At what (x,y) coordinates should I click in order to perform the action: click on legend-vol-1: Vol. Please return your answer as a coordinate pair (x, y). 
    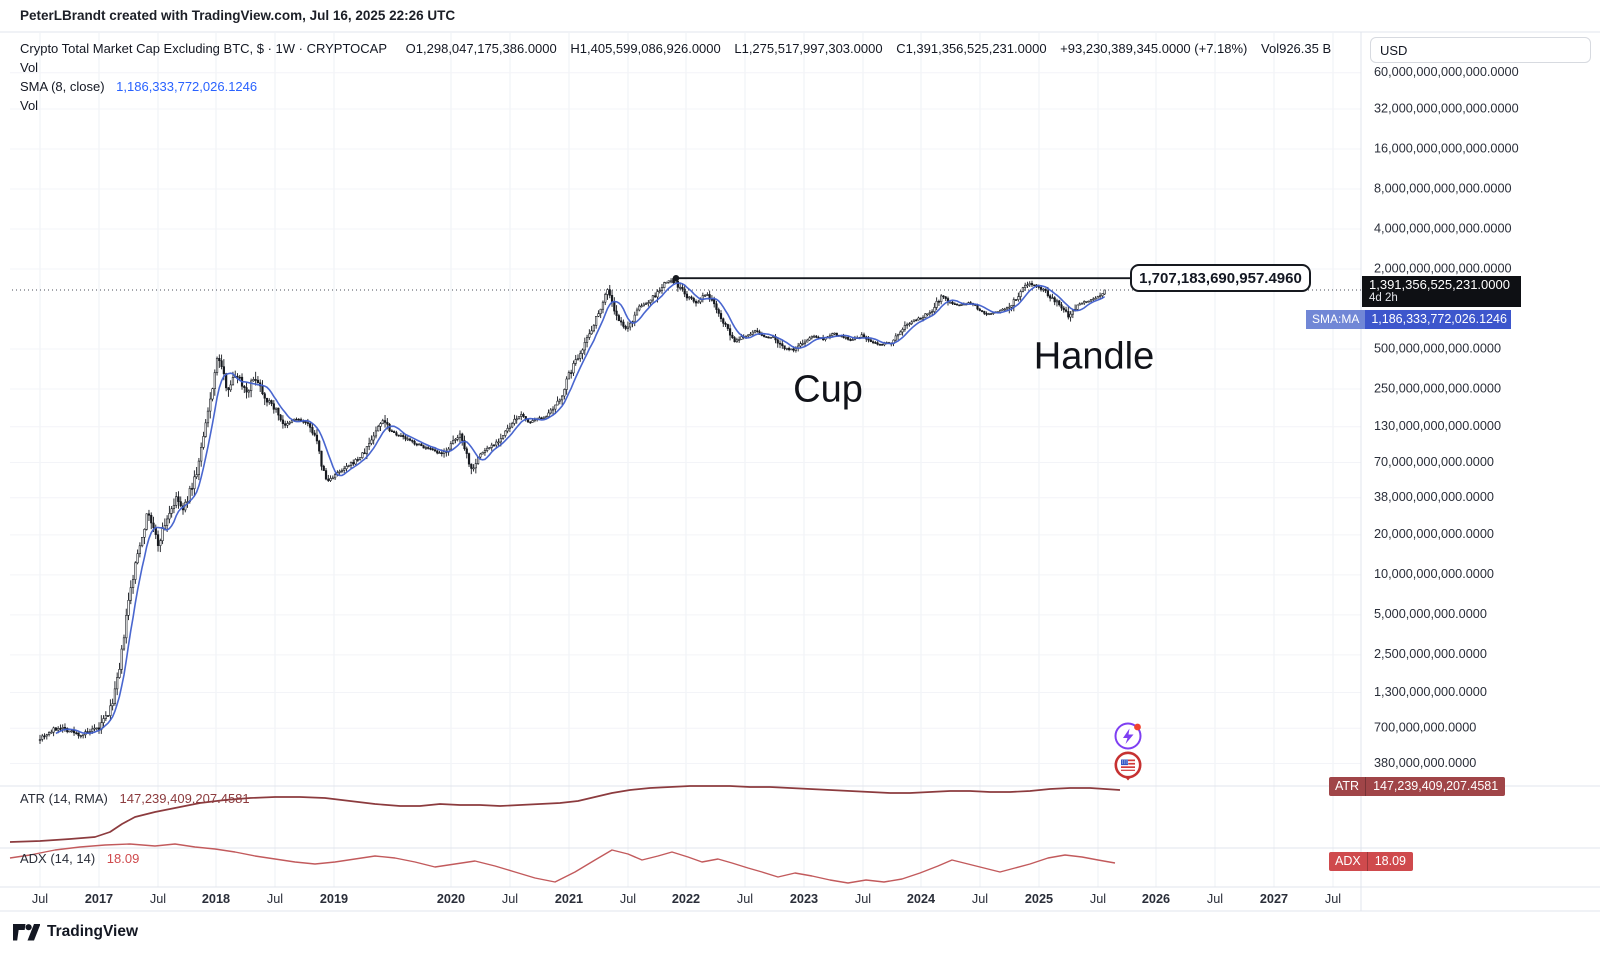
    Looking at the image, I should click on (29, 67).